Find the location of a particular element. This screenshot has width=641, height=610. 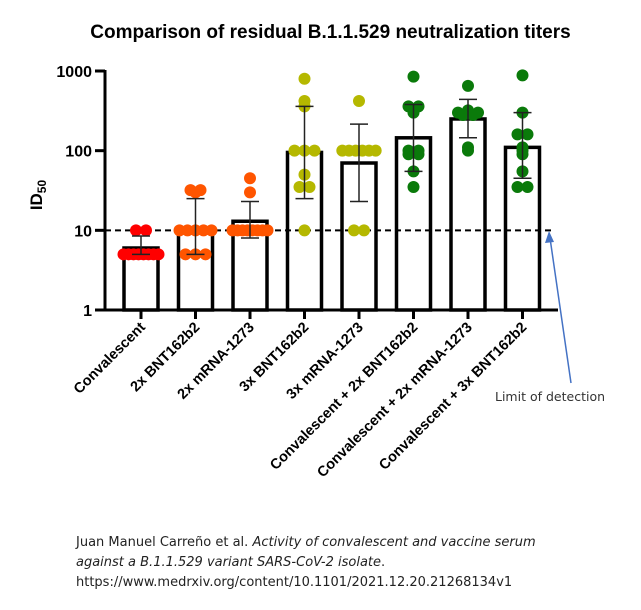

limit-of-detection-label: Limit of detection is located at coordinates (550, 396).